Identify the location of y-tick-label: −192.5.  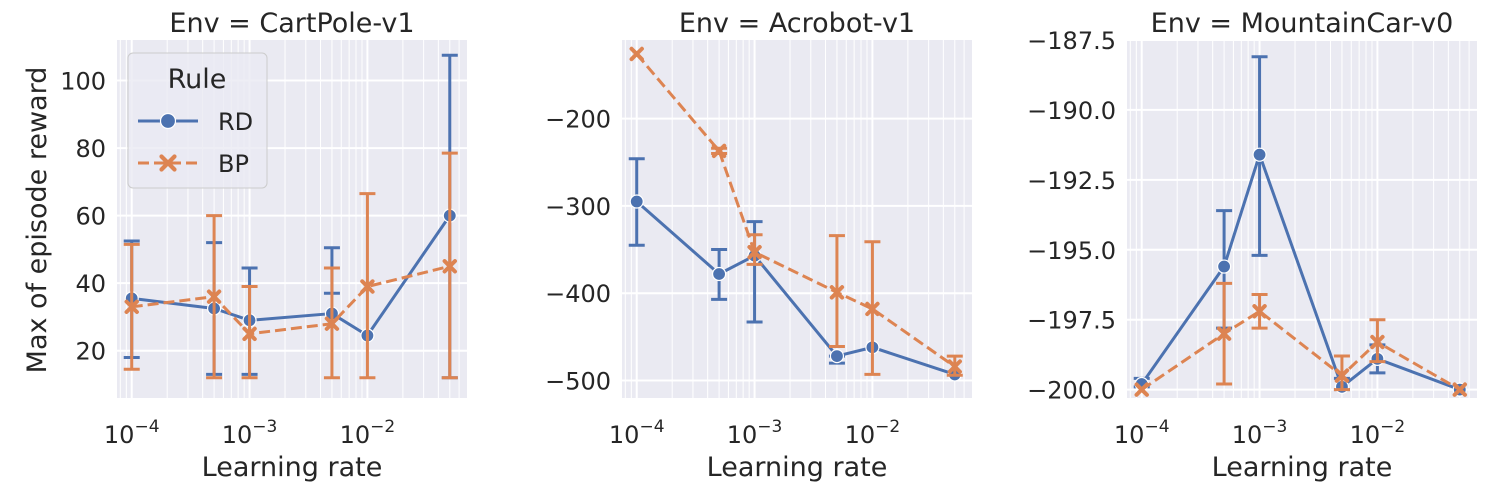
(1071, 181).